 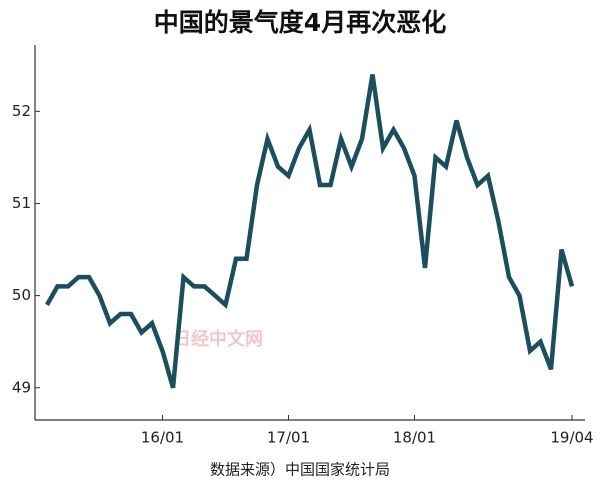 What do you see at coordinates (21, 203) in the screenshot?
I see `y-tick-label: 51` at bounding box center [21, 203].